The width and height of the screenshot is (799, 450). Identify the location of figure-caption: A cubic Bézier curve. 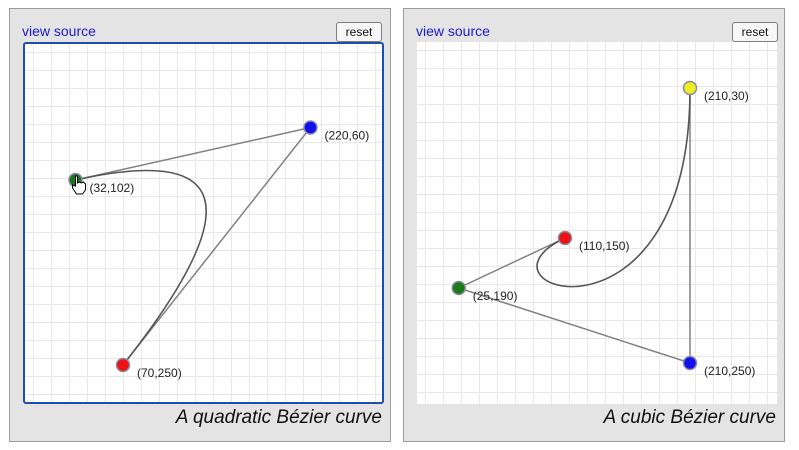
(689, 417).